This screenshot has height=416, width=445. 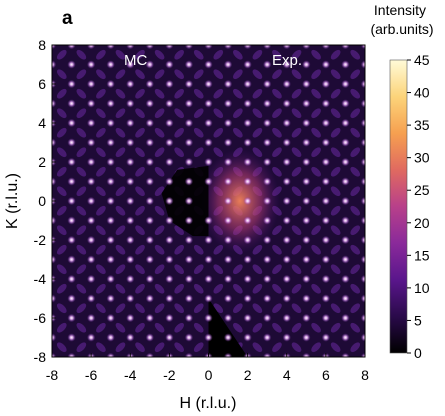 What do you see at coordinates (40, 240) in the screenshot?
I see `y-tick-label: -2` at bounding box center [40, 240].